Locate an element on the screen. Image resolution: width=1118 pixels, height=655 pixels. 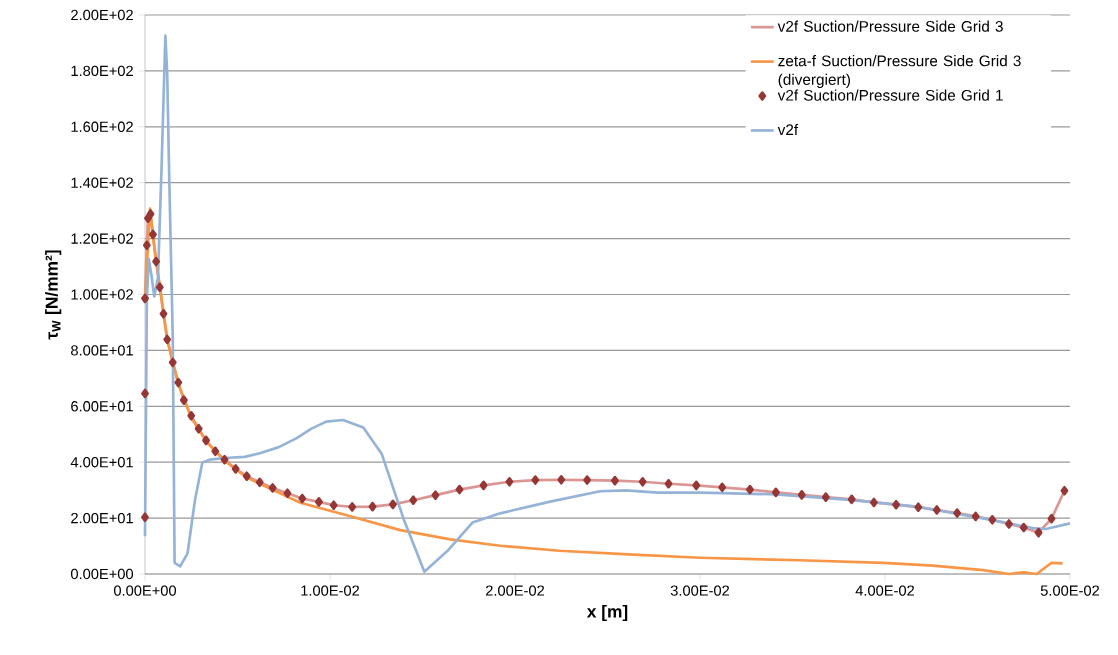
y-tick-label: 2.00E+02 is located at coordinates (102, 15).